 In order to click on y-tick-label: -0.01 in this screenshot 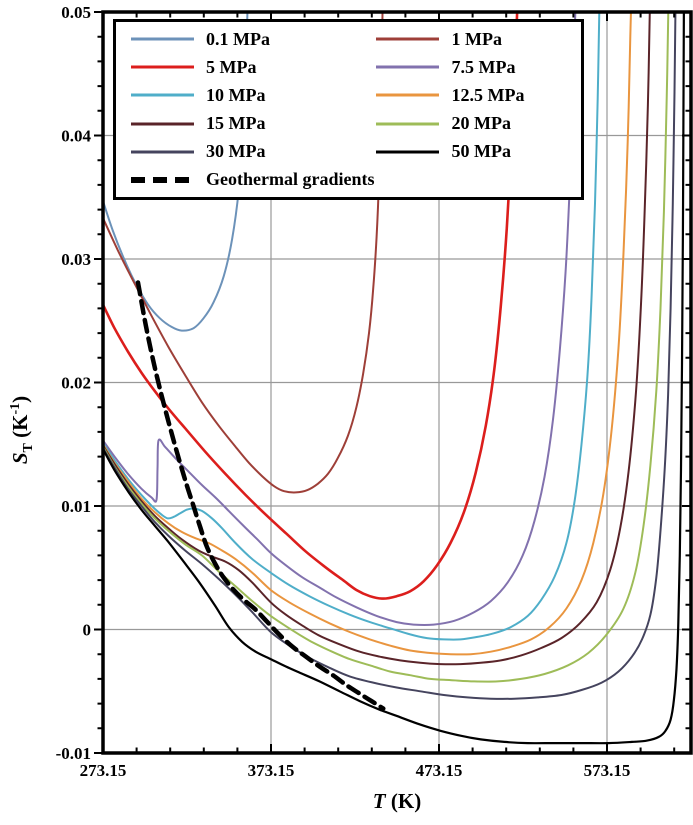, I will do `click(73, 753)`.